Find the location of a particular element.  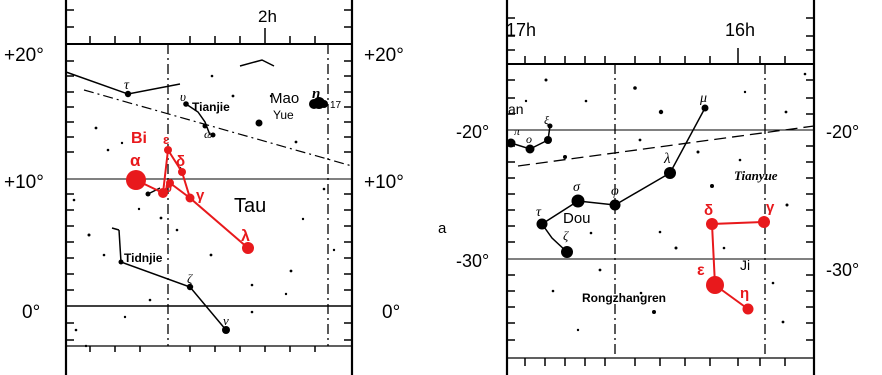

star-phi is located at coordinates (615, 205).